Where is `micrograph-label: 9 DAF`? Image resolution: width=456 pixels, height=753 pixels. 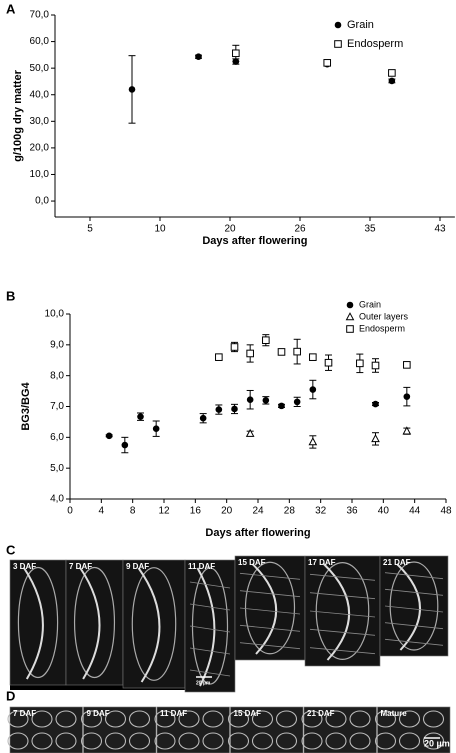 micrograph-label: 9 DAF is located at coordinates (98, 713).